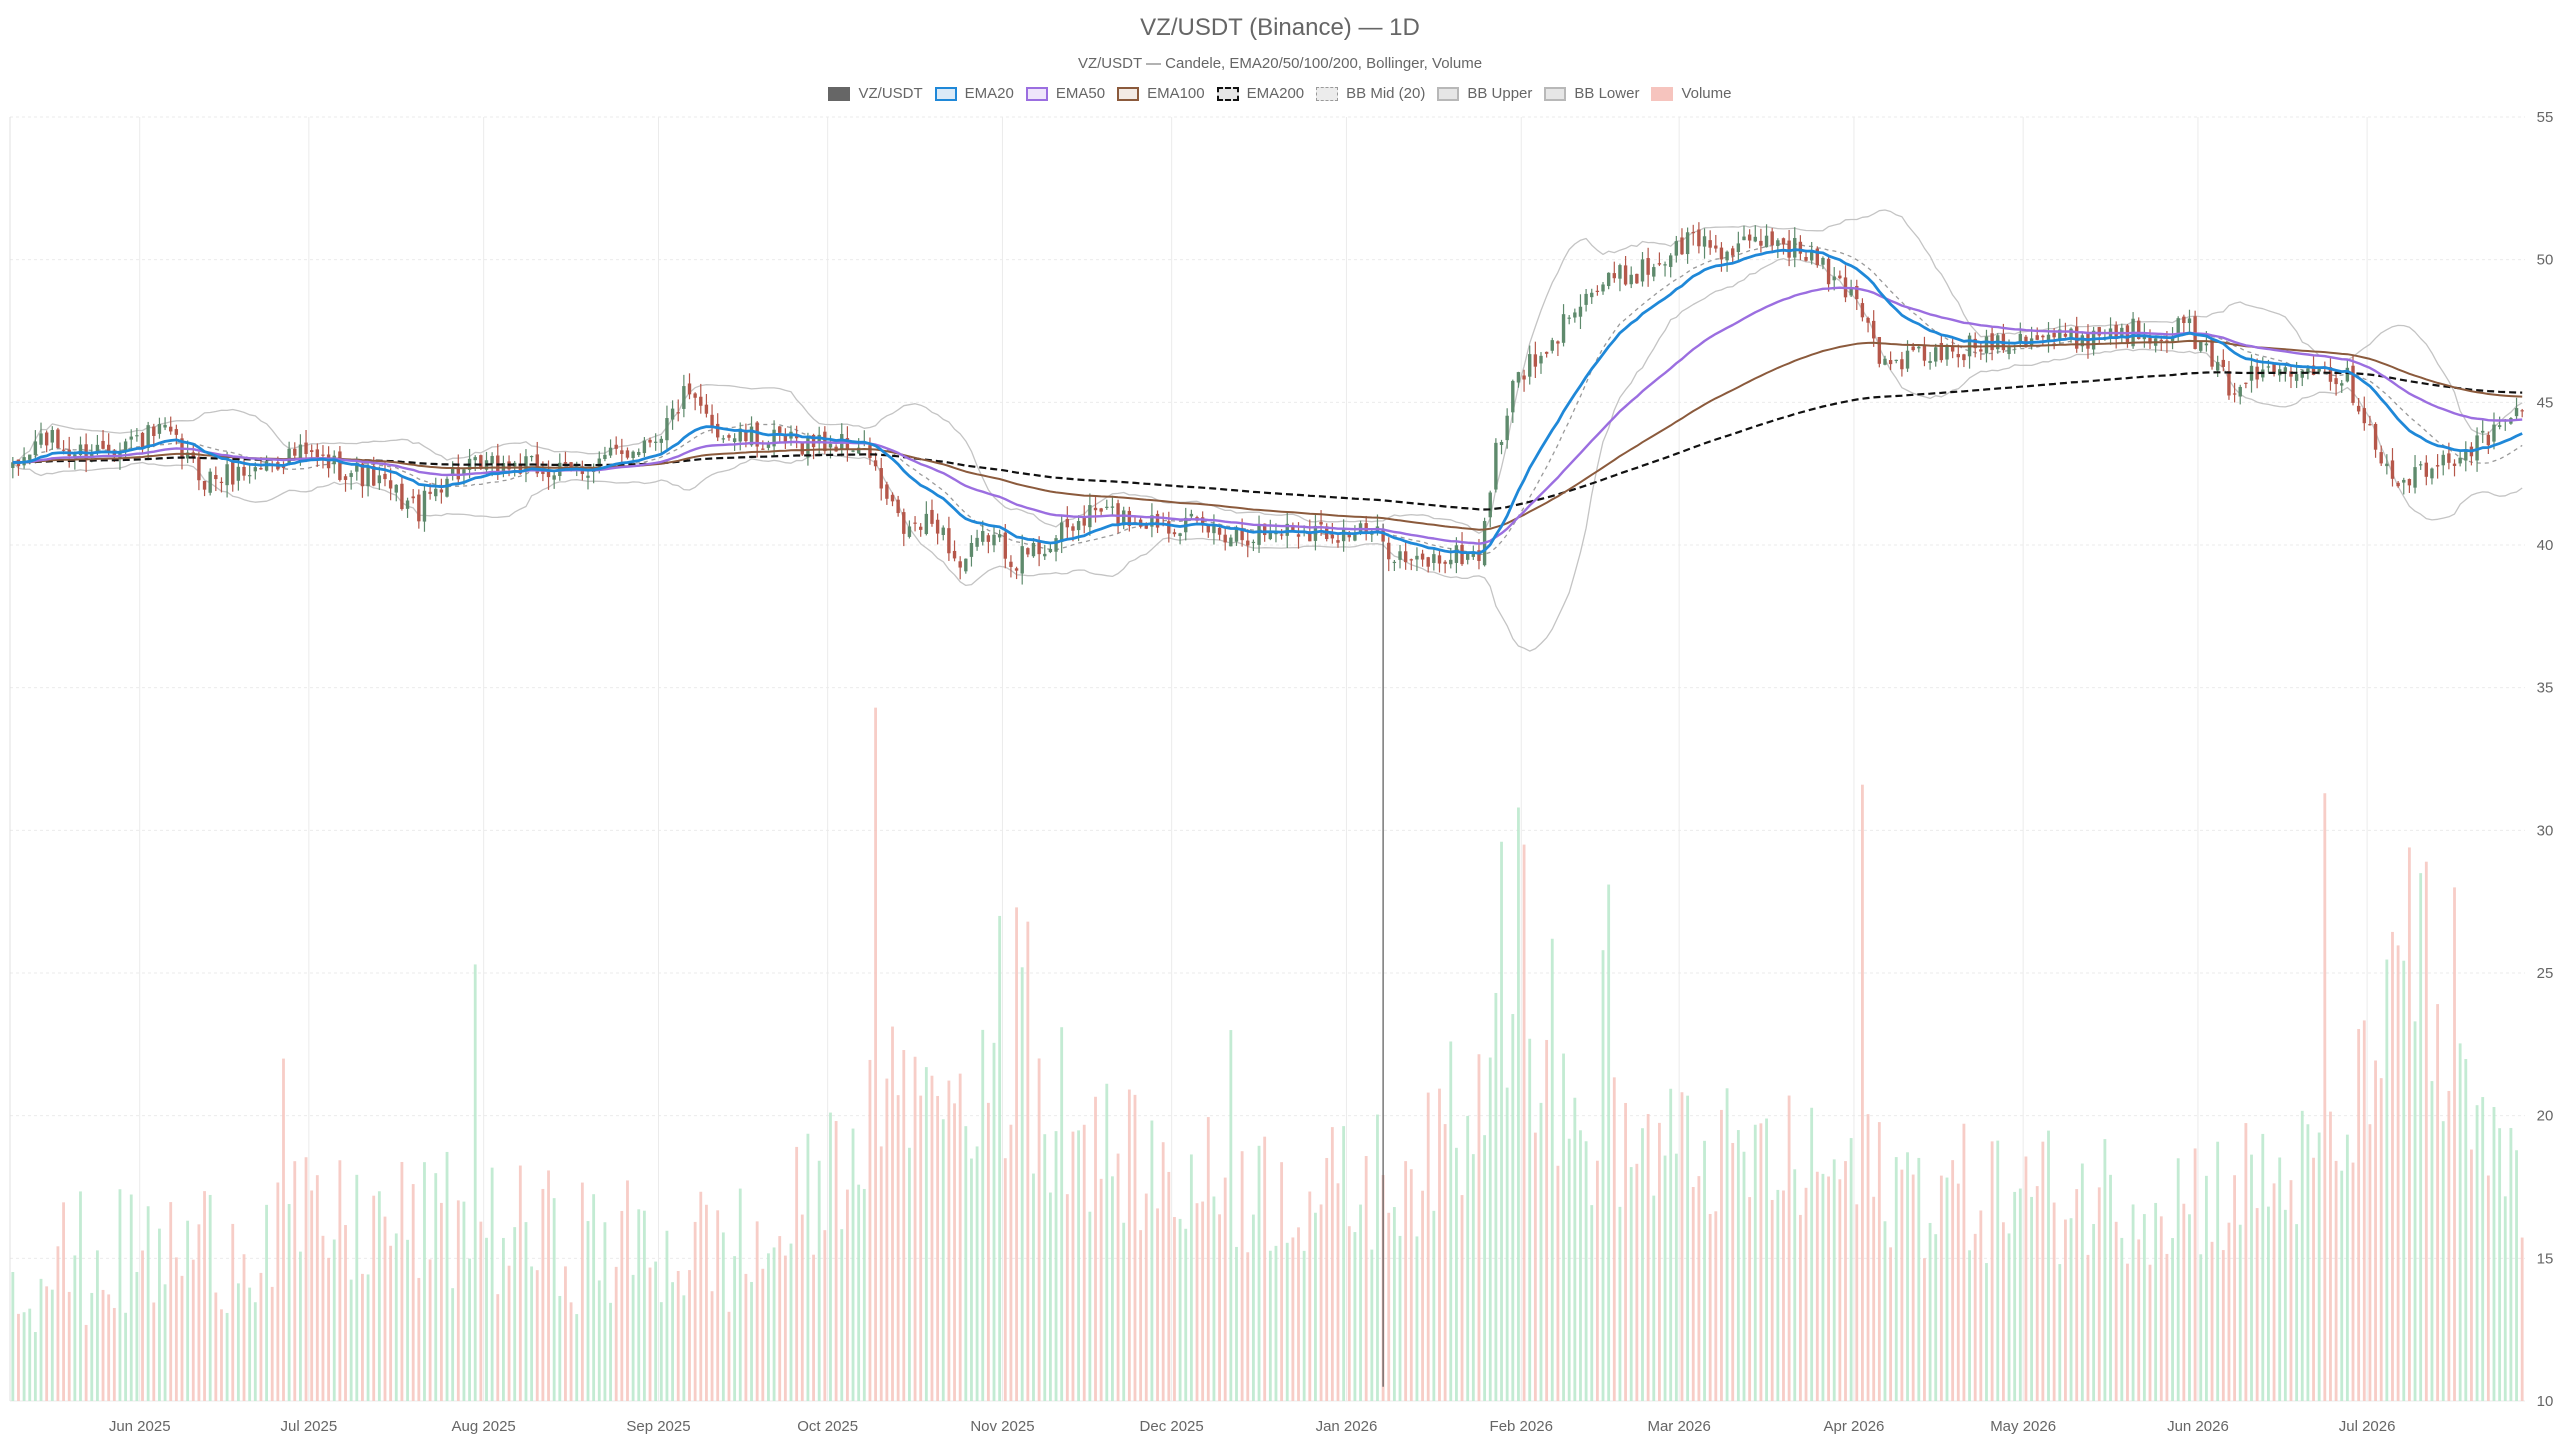  What do you see at coordinates (1691, 93) in the screenshot?
I see `legend-item-volume: Volume` at bounding box center [1691, 93].